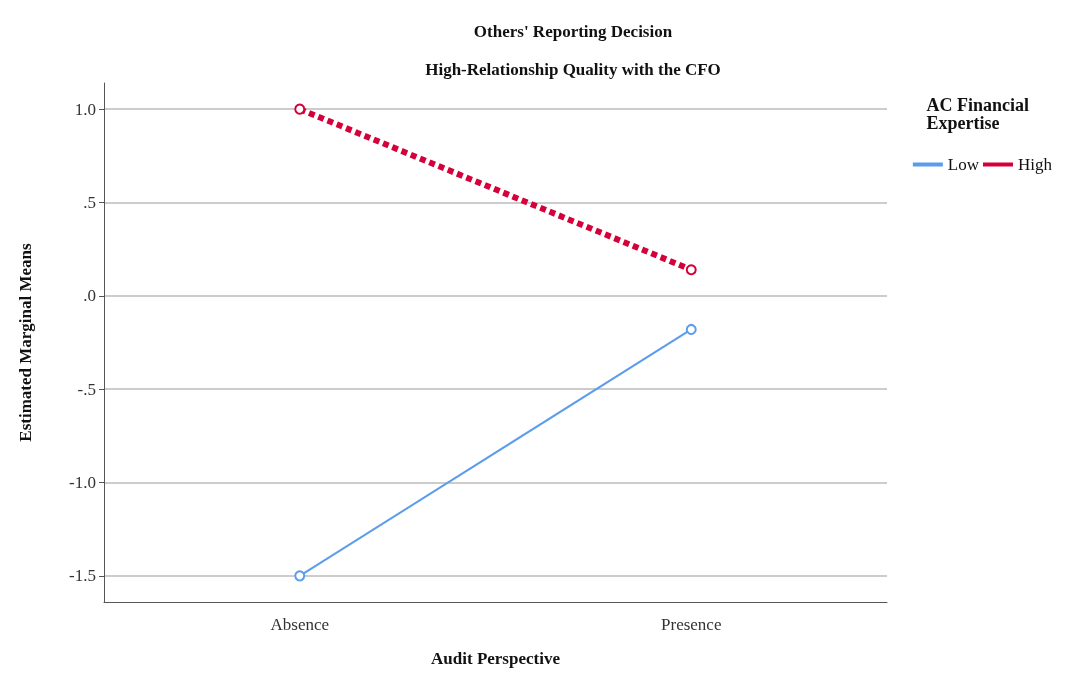 This screenshot has height=691, width=1069. What do you see at coordinates (691, 624) in the screenshot?
I see `x-tick-label: Presence` at bounding box center [691, 624].